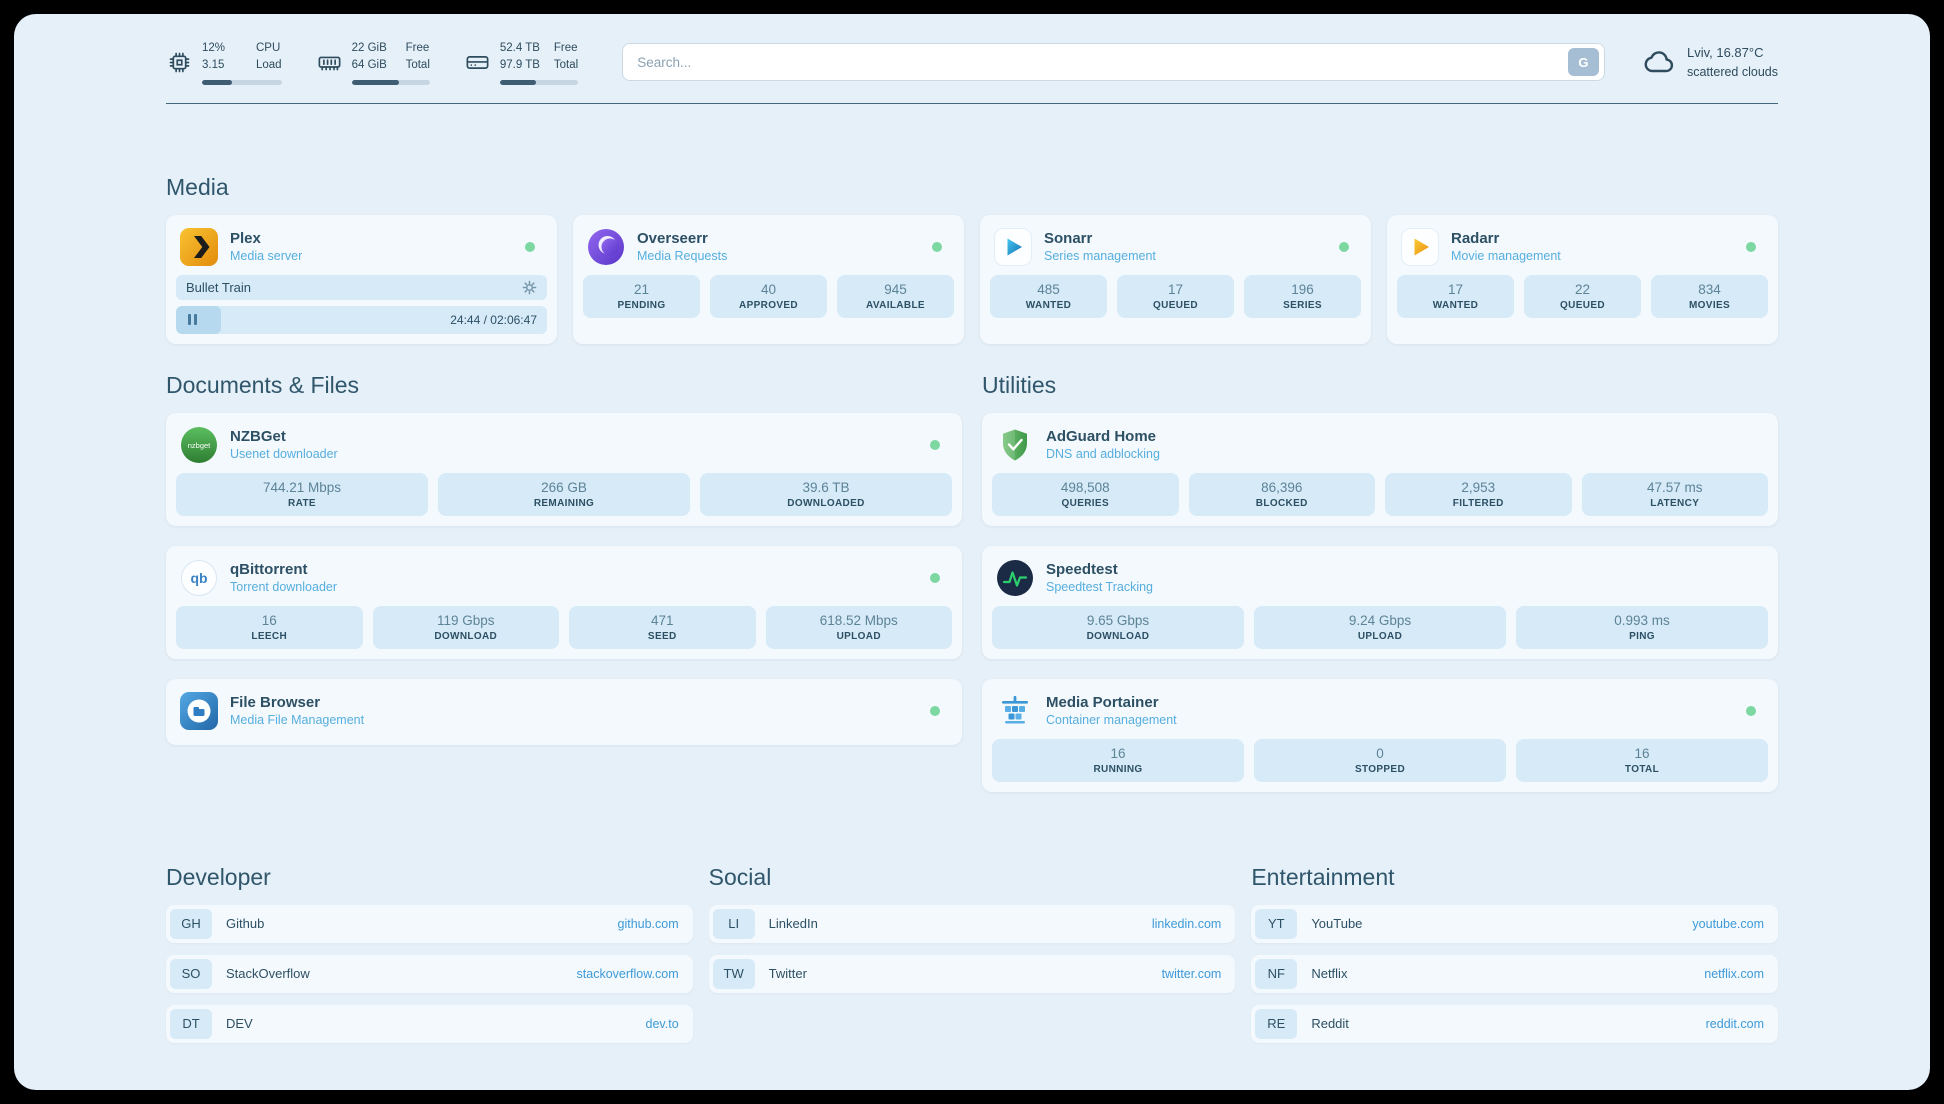  I want to click on cpu-load-label: Load, so click(269, 65).